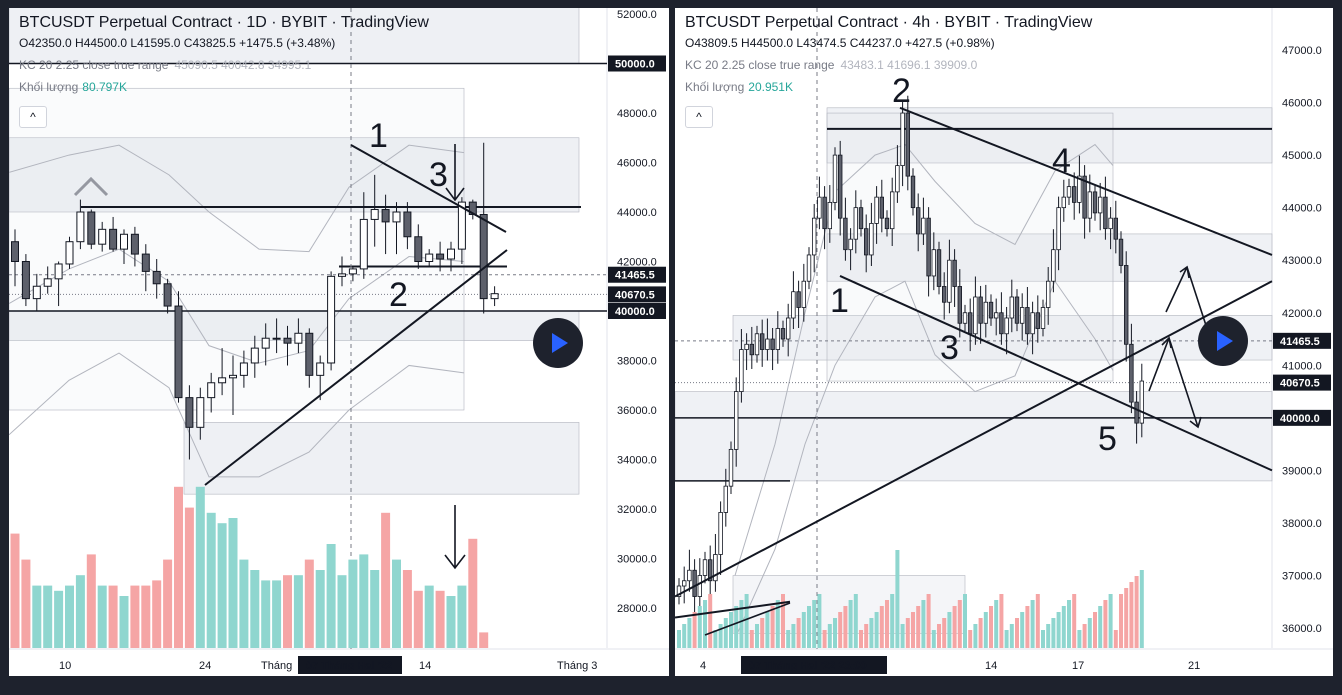  What do you see at coordinates (637, 510) in the screenshot?
I see `price-tick-label: 32000.0` at bounding box center [637, 510].